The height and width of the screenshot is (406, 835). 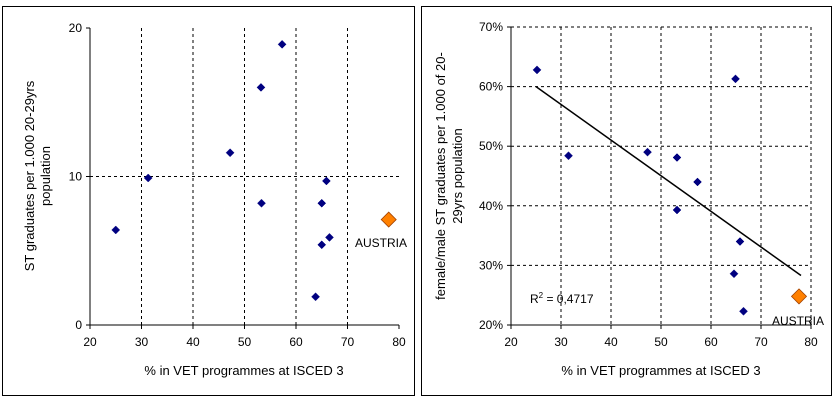 What do you see at coordinates (491, 325) in the screenshot?
I see `y-tick-label: 20%` at bounding box center [491, 325].